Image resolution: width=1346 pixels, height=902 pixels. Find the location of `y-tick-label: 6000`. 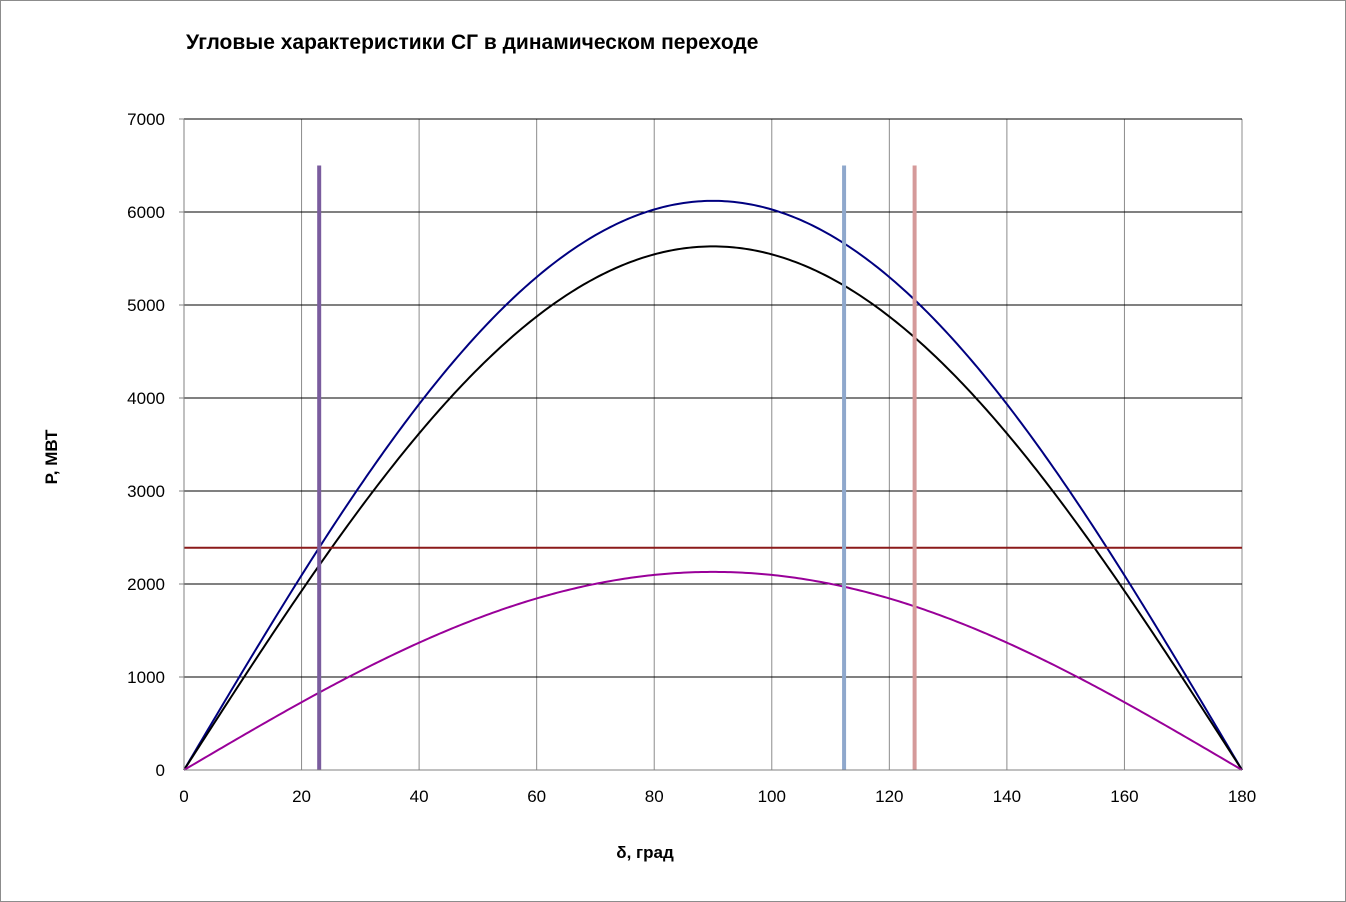

y-tick-label: 6000 is located at coordinates (146, 212).